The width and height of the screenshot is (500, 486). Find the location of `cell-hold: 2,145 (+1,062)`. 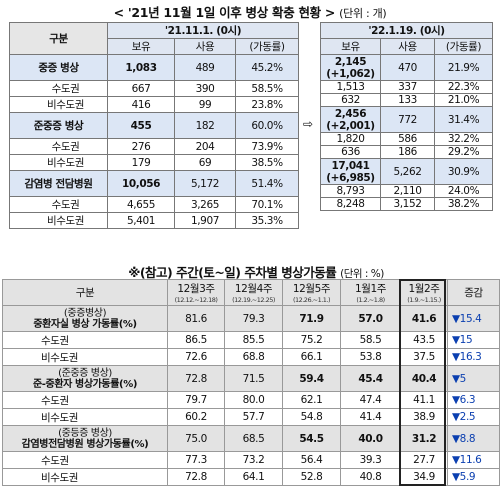

cell-hold: 2,145 (+1,062) is located at coordinates (350, 67).